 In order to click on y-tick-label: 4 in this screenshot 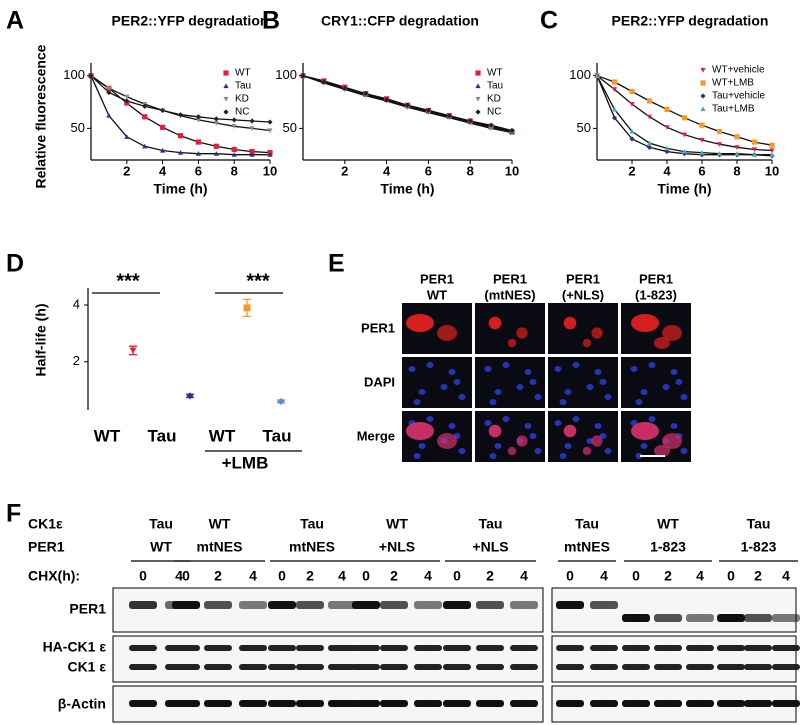, I will do `click(76, 303)`.